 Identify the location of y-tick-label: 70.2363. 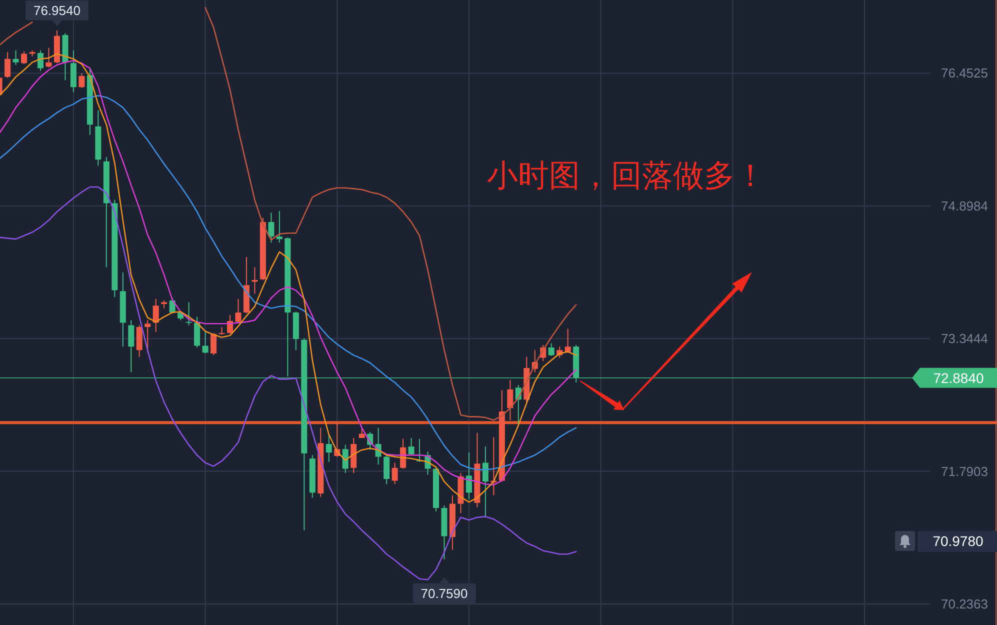
(964, 604).